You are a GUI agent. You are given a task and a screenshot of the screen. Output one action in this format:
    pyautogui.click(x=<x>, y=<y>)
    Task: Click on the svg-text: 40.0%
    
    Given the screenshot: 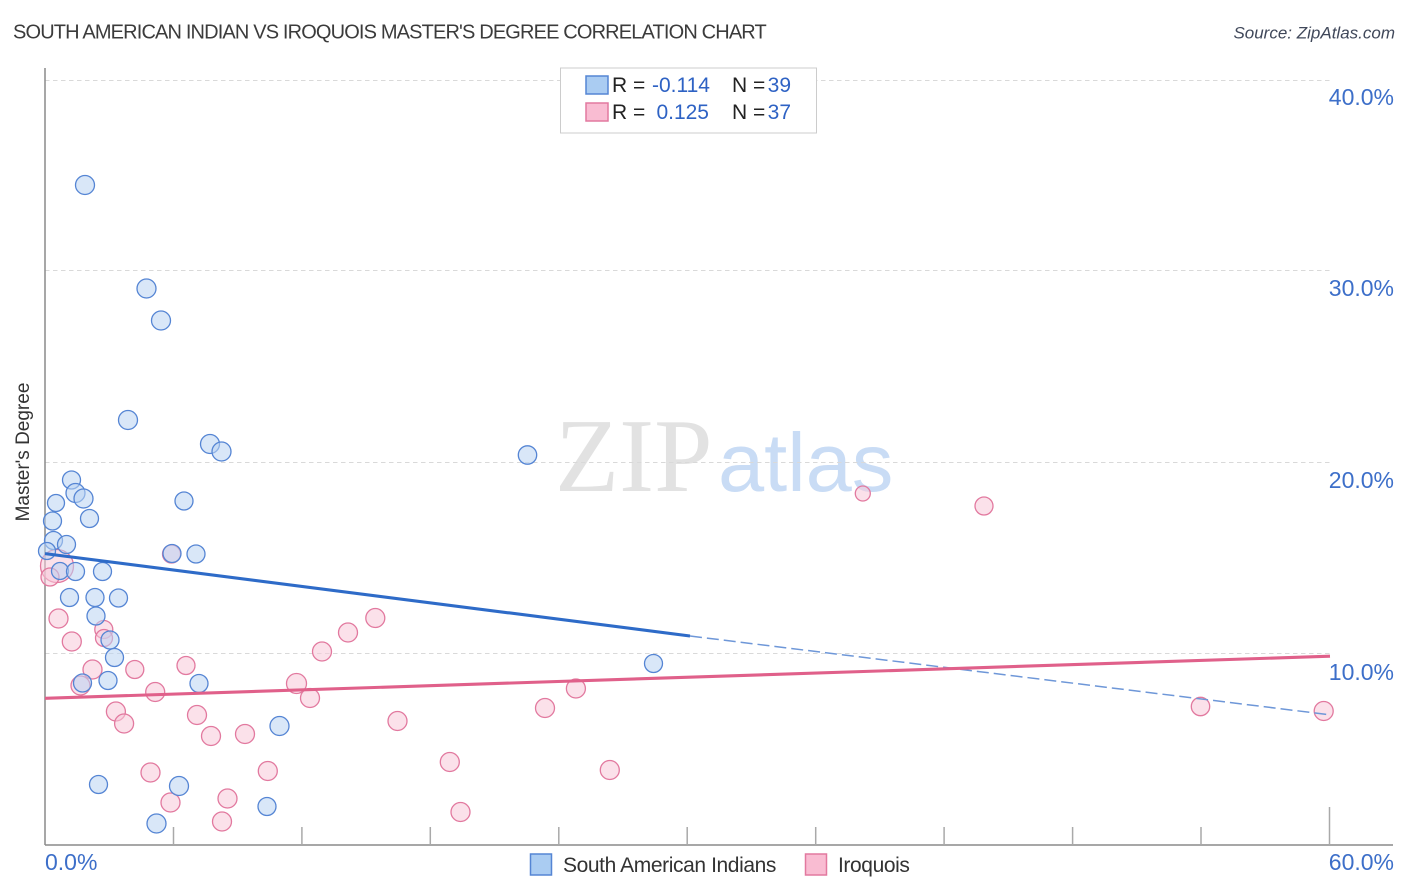 What is the action you would take?
    pyautogui.click(x=1361, y=97)
    